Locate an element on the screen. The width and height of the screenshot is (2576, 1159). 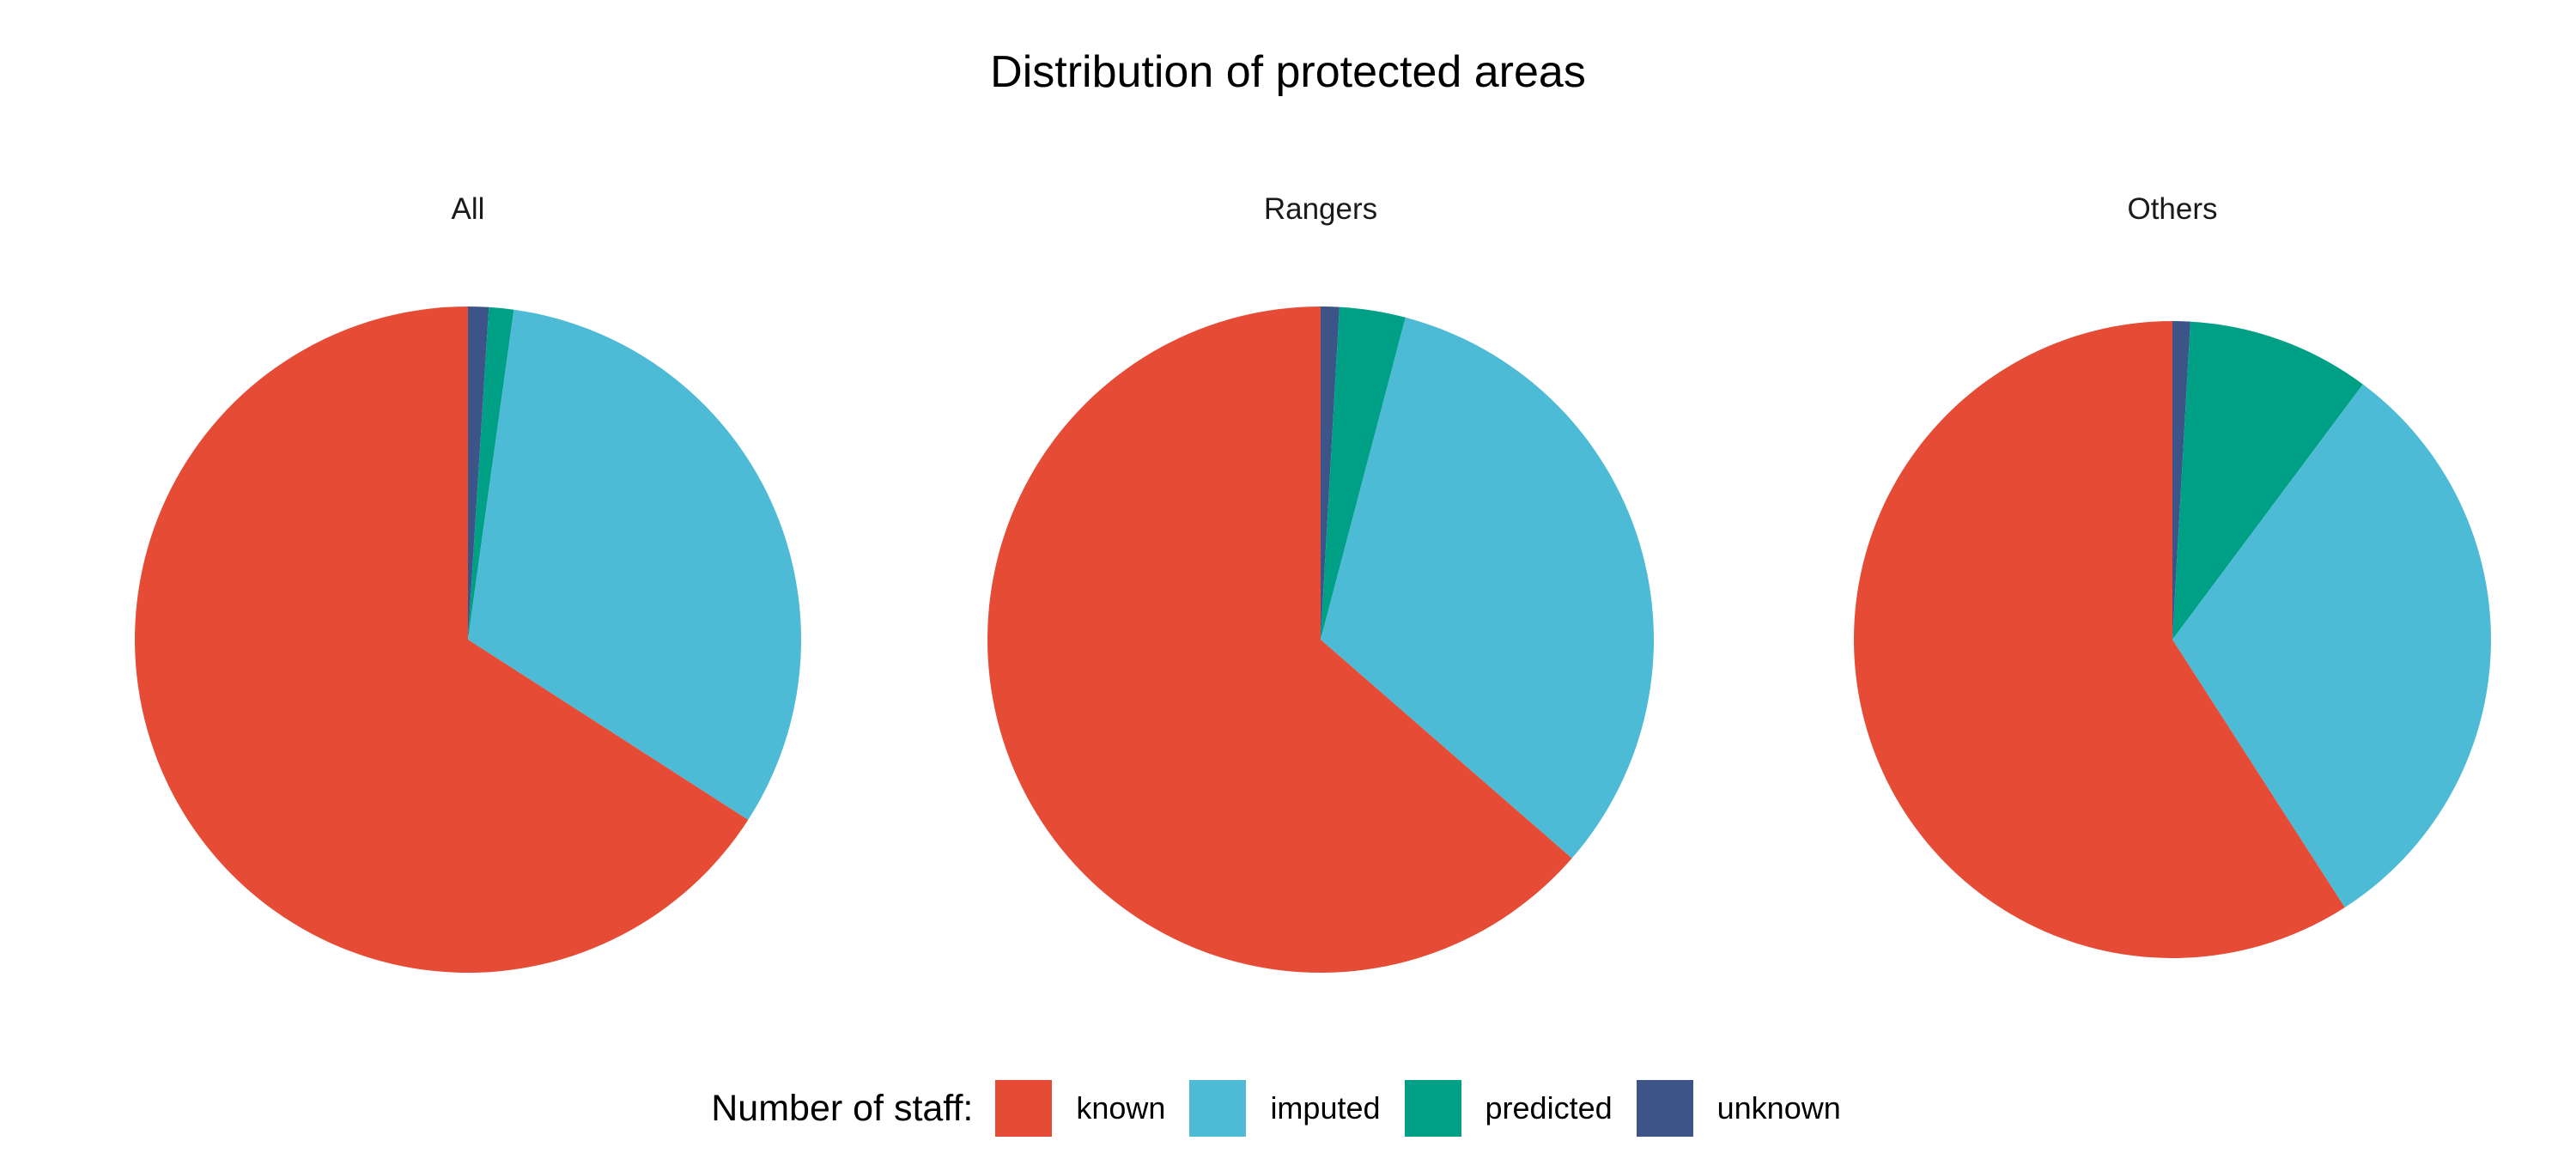
legend-item-imputed: imputed is located at coordinates (1285, 1108).